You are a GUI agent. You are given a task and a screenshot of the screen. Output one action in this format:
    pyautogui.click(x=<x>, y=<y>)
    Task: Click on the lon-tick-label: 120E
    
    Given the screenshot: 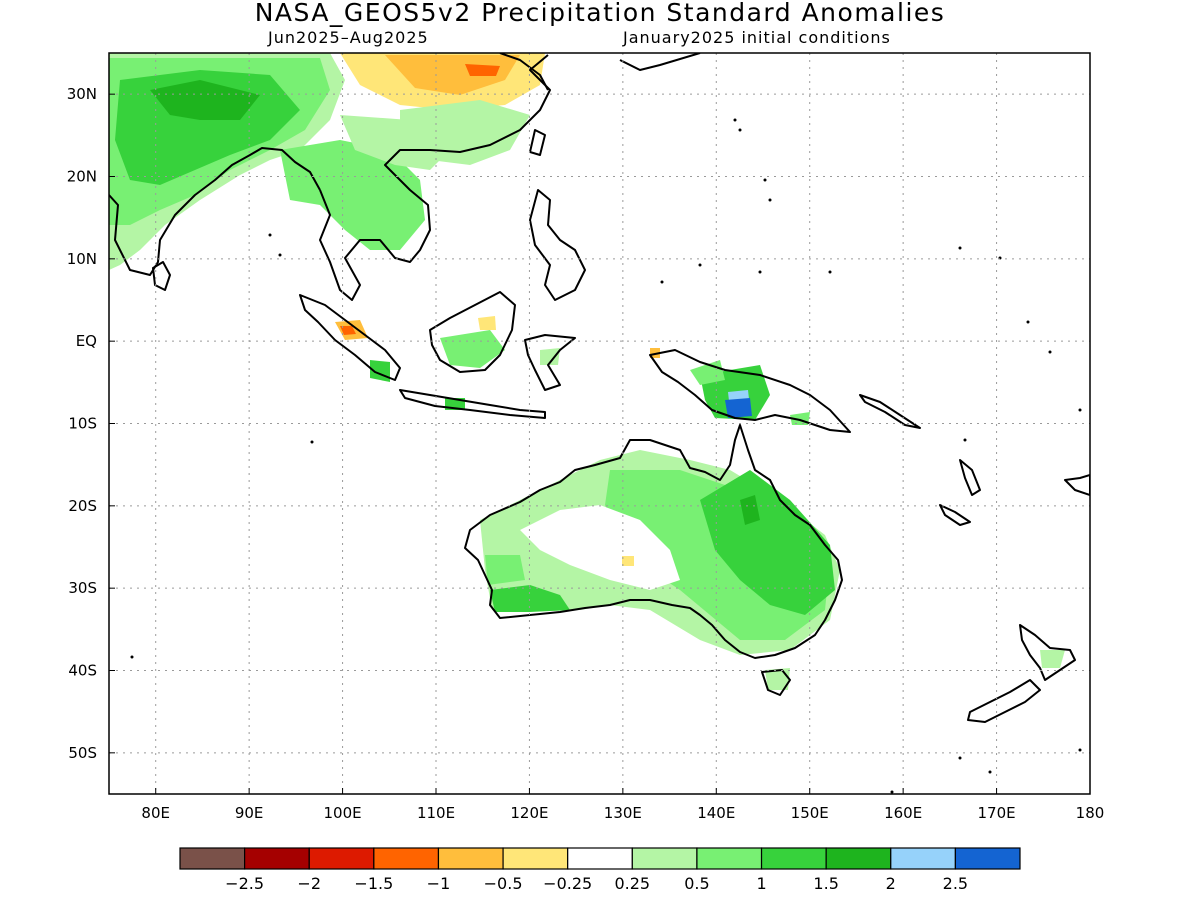 What is the action you would take?
    pyautogui.click(x=529, y=813)
    